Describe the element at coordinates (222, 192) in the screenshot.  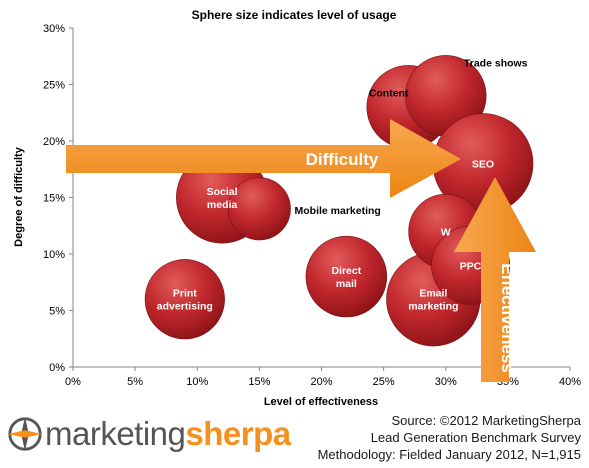
I see `bubble-label: Social` at that location.